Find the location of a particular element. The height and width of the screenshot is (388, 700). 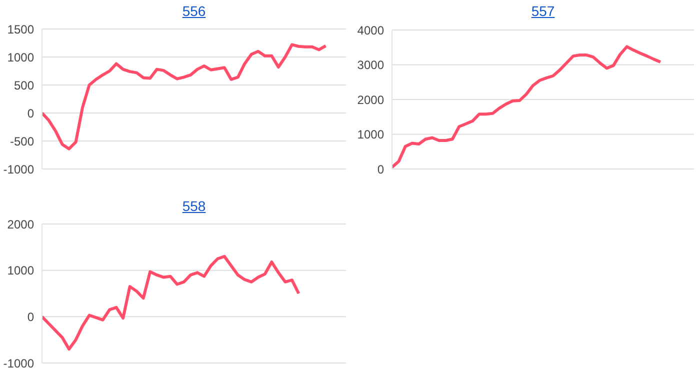

y-tick-label: -500 is located at coordinates (22, 141).